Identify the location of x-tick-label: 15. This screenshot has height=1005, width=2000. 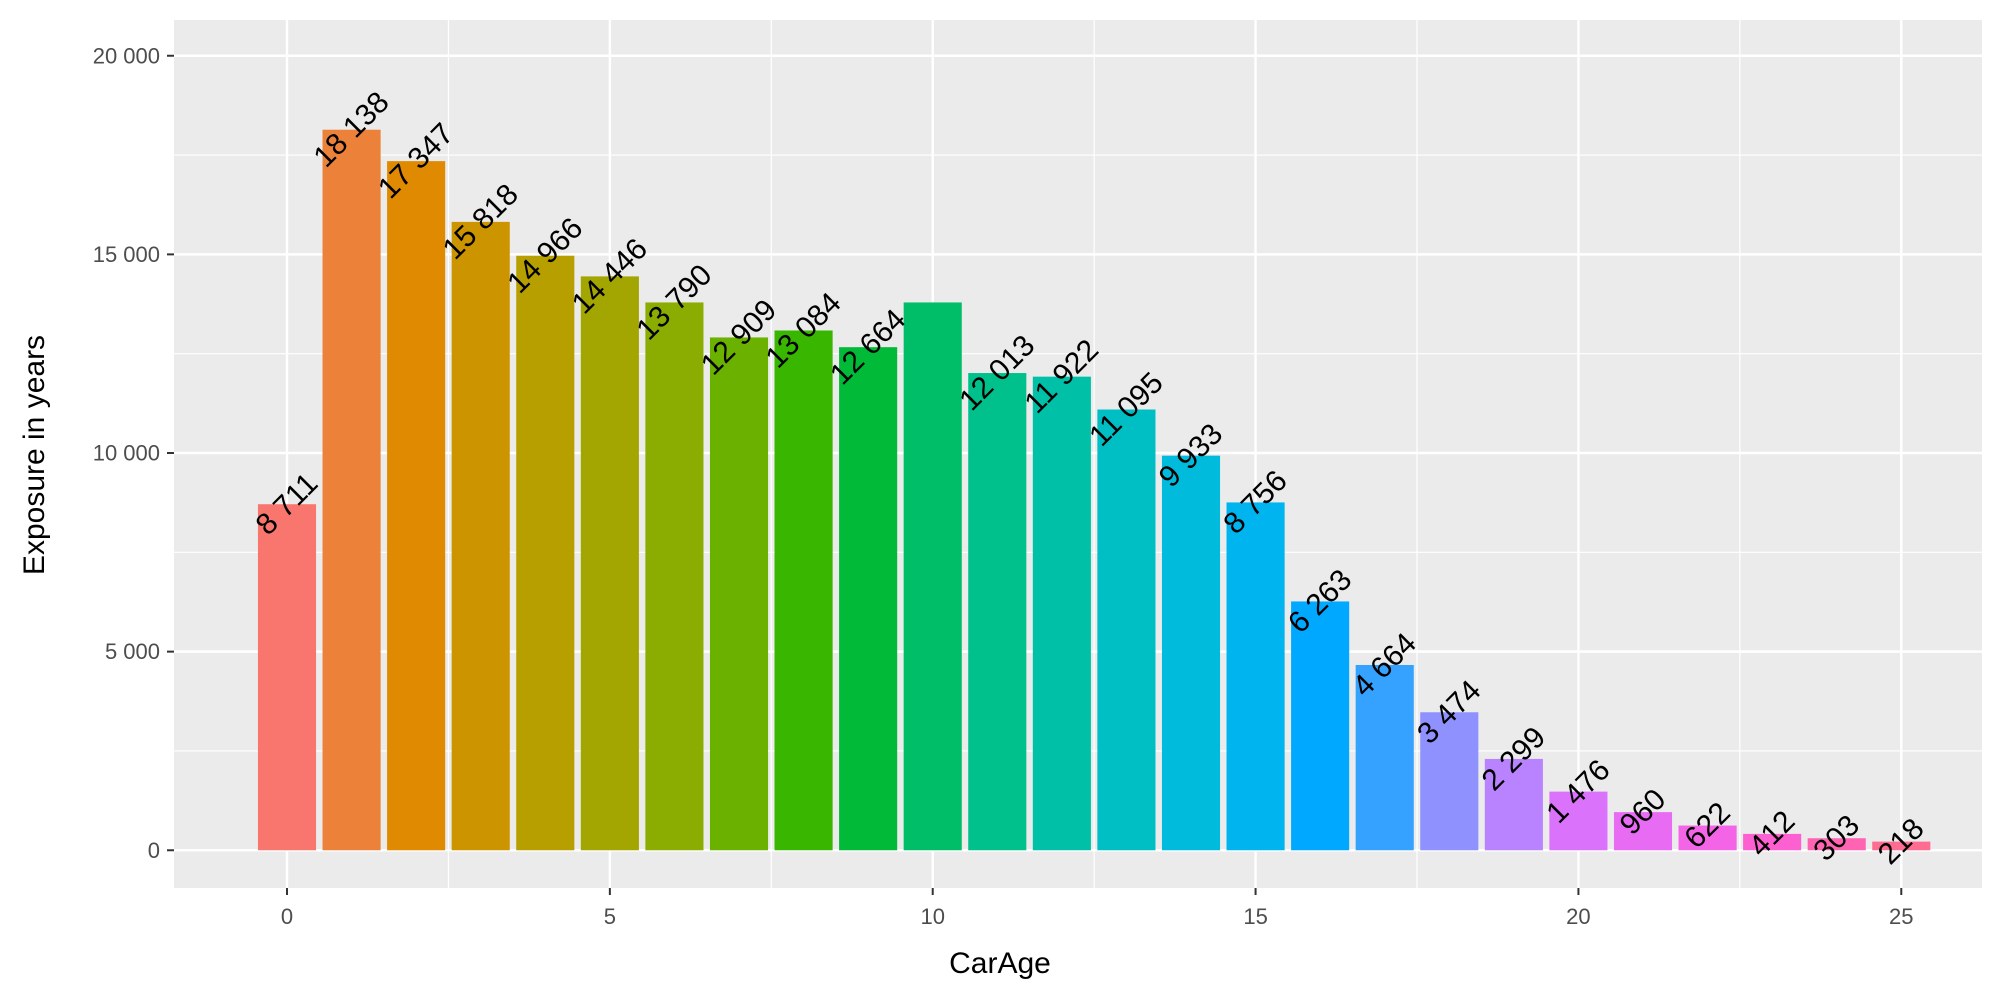
(1255, 916).